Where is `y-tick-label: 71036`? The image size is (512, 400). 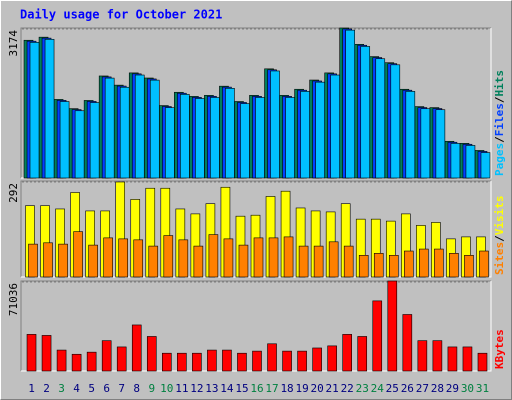
y-tick-label: 71036 is located at coordinates (13, 299).